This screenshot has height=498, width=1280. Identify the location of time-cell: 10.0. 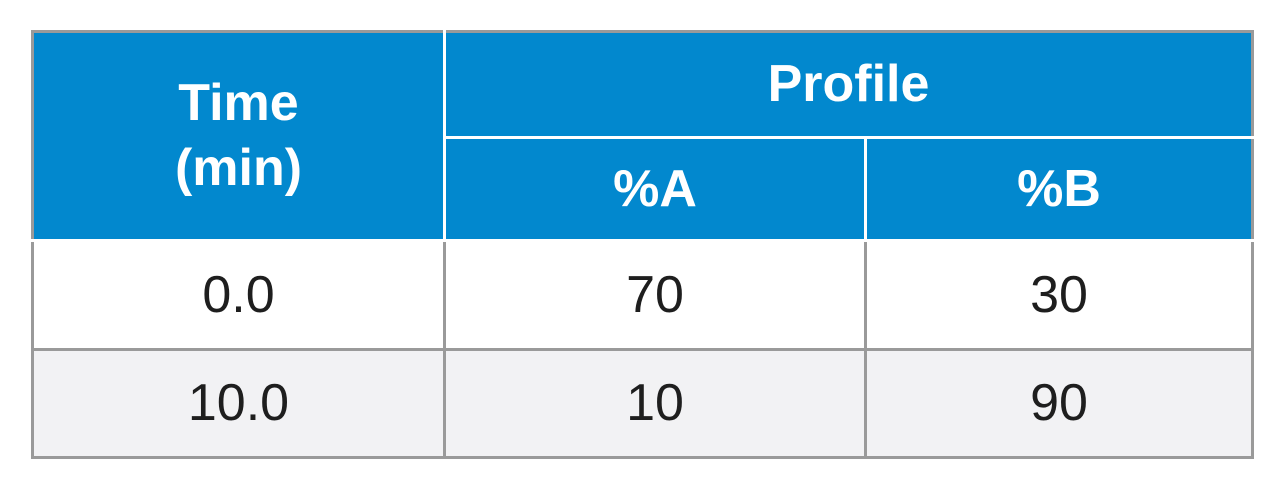
(238, 403).